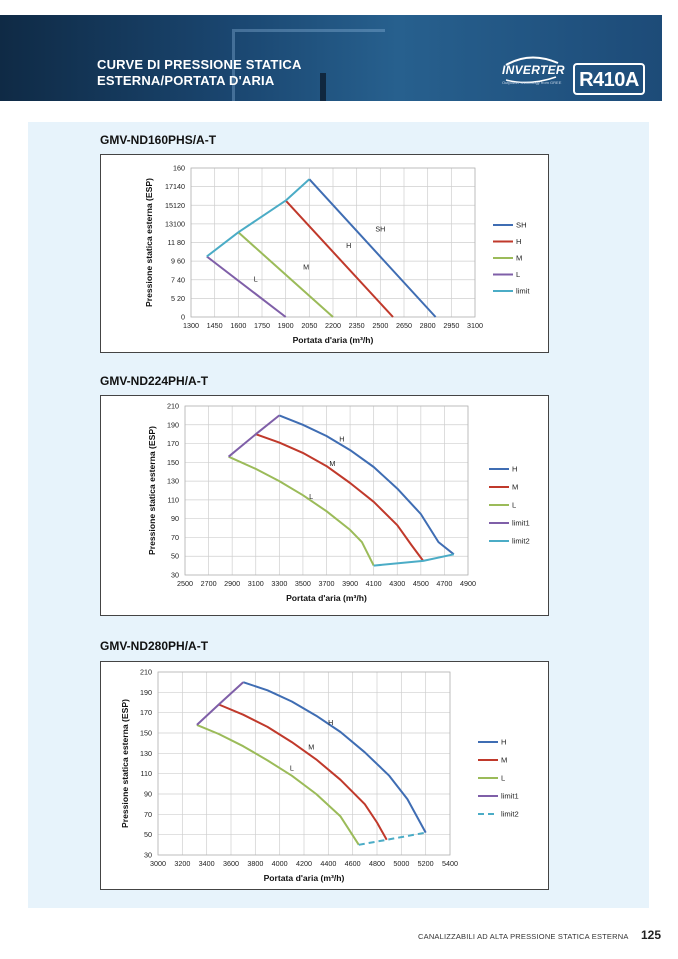 This screenshot has height=959, width=678. What do you see at coordinates (350, 583) in the screenshot?
I see `chart-2-x-tick-label: 3900` at bounding box center [350, 583].